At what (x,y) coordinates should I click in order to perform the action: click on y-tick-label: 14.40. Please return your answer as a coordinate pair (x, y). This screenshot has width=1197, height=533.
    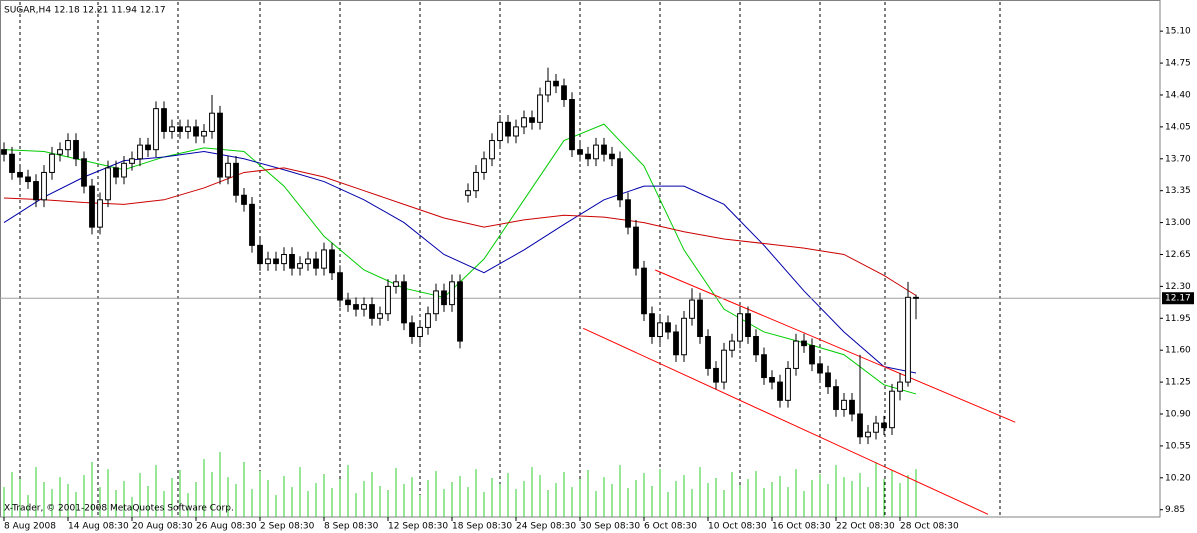
    Looking at the image, I should click on (1178, 95).